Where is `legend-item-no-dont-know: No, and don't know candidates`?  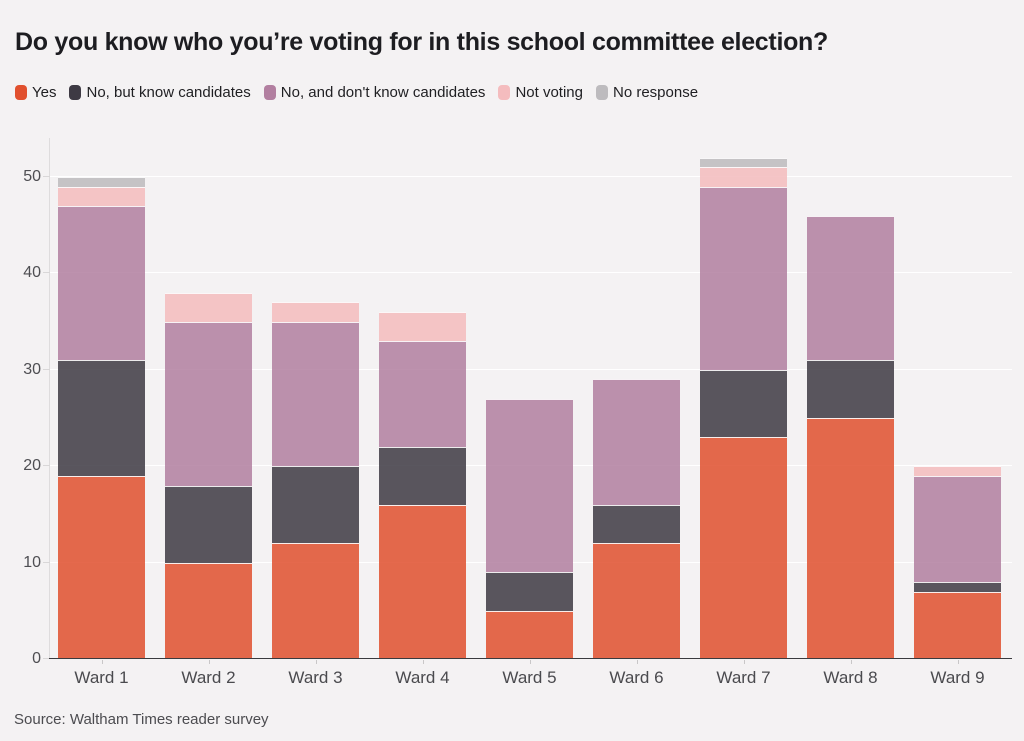
legend-item-no-dont-know: No, and don't know candidates is located at coordinates (374, 92).